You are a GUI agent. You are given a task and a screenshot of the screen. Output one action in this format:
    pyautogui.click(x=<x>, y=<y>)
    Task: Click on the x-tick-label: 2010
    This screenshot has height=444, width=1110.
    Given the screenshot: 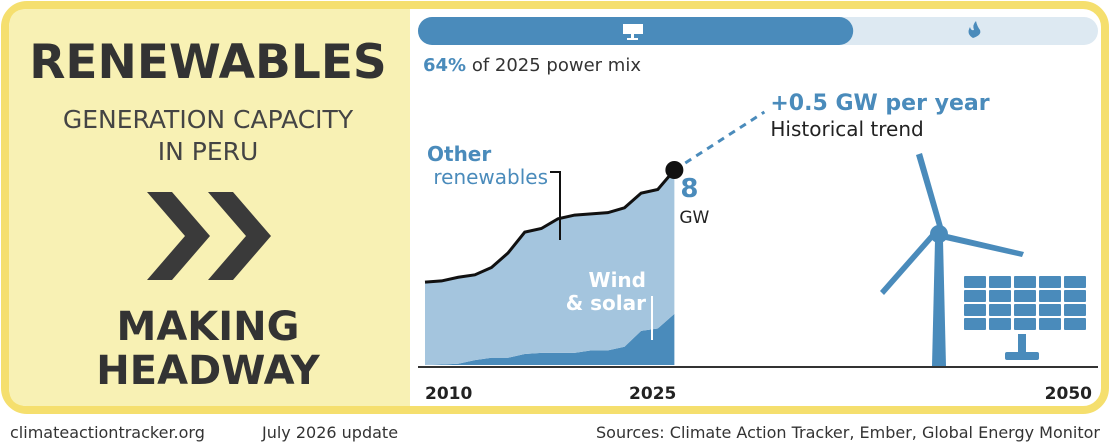 What is the action you would take?
    pyautogui.click(x=448, y=394)
    